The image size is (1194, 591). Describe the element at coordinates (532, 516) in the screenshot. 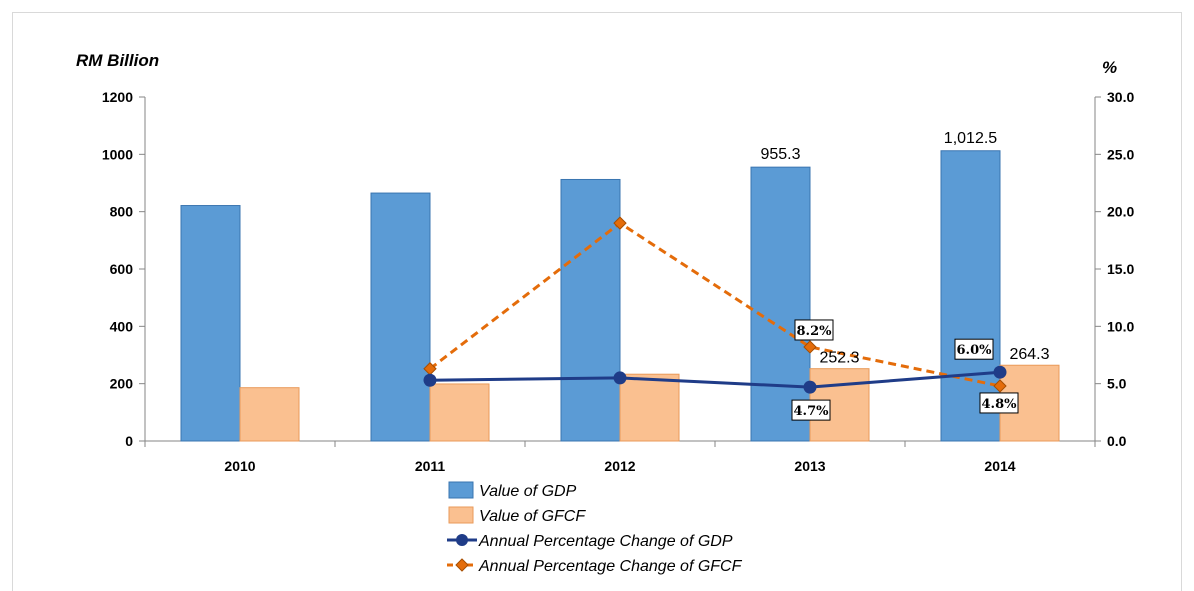

I see `legend-label: Value of GFCF` at that location.